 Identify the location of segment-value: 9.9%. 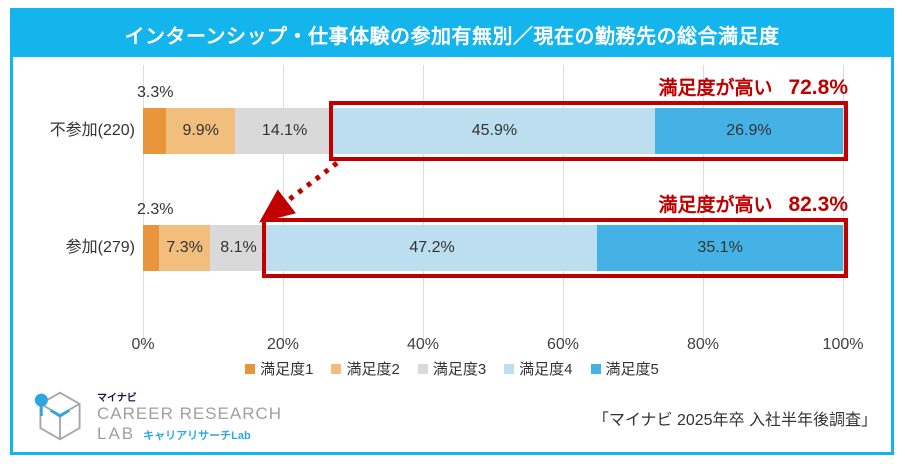
(200, 130).